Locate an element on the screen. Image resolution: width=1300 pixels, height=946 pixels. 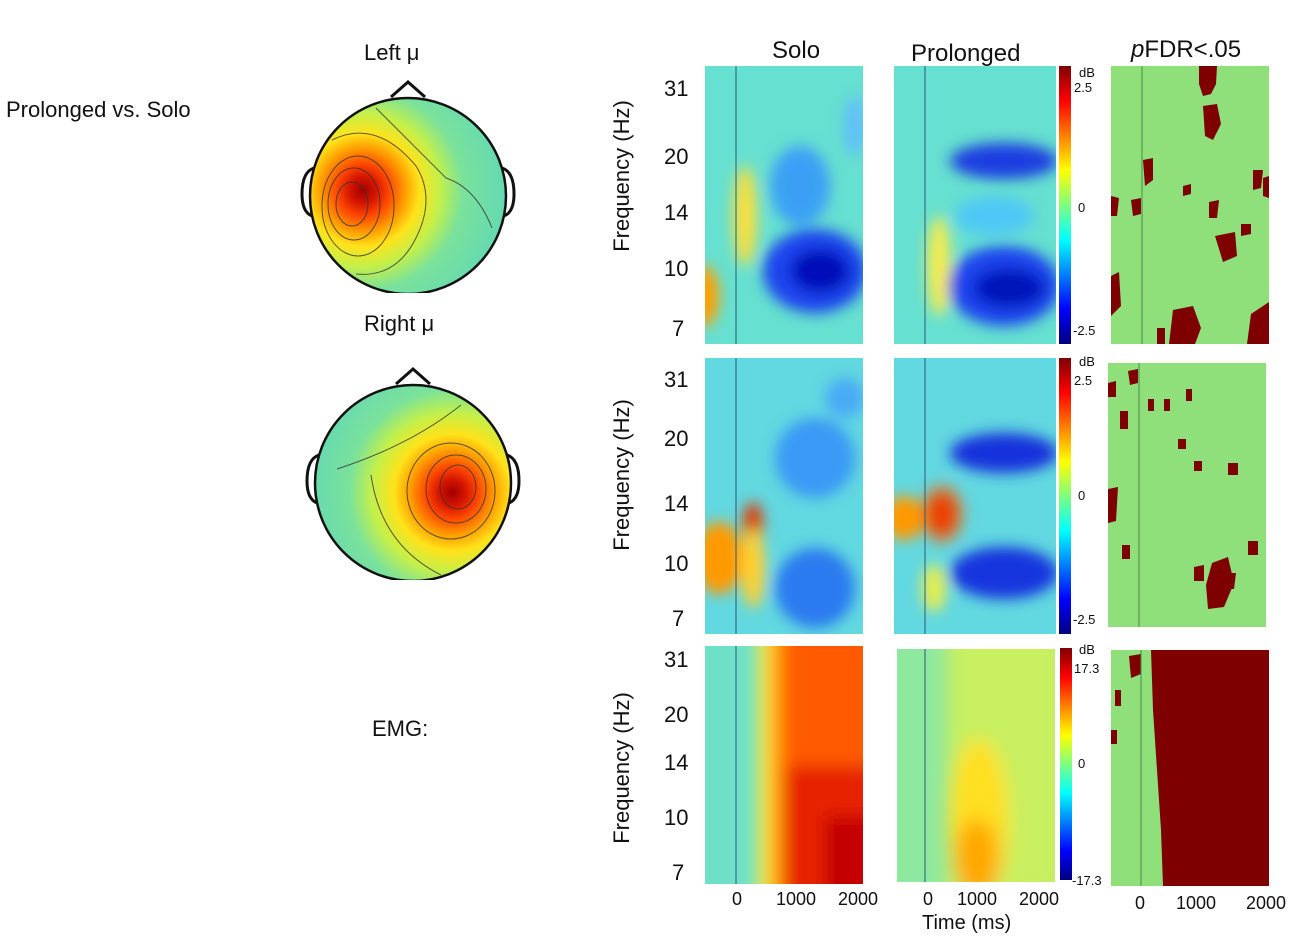
p-italic: p is located at coordinates (1138, 49).